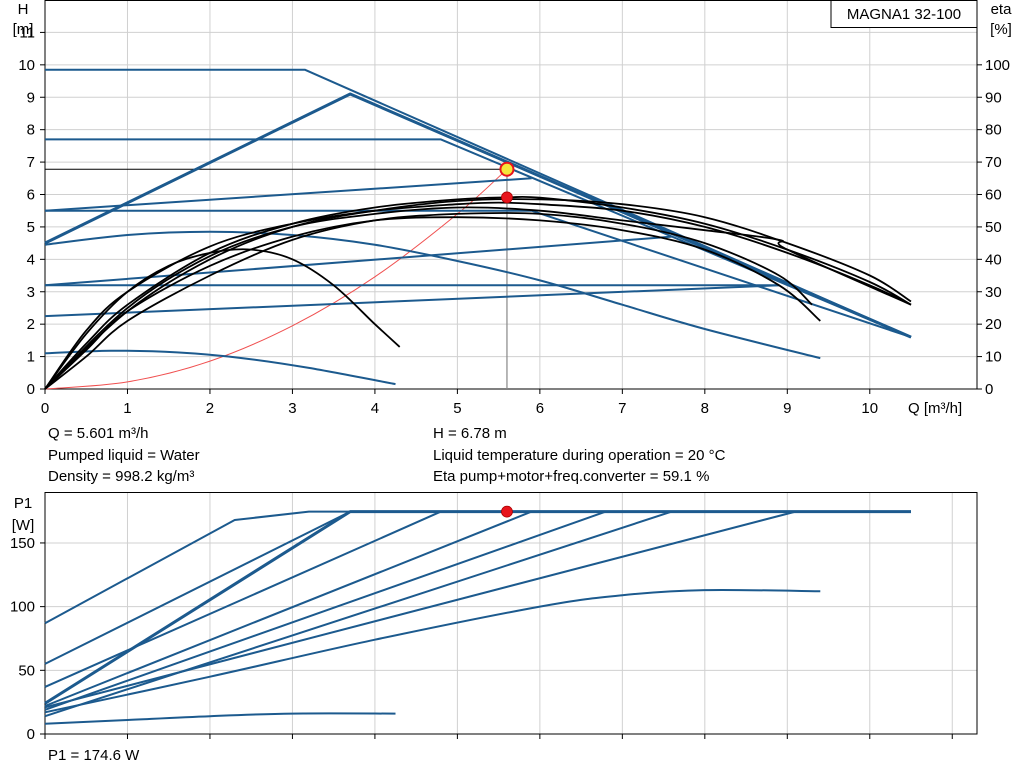 The width and height of the screenshot is (1024, 781). What do you see at coordinates (869, 408) in the screenshot?
I see `x-tick-label: 10` at bounding box center [869, 408].